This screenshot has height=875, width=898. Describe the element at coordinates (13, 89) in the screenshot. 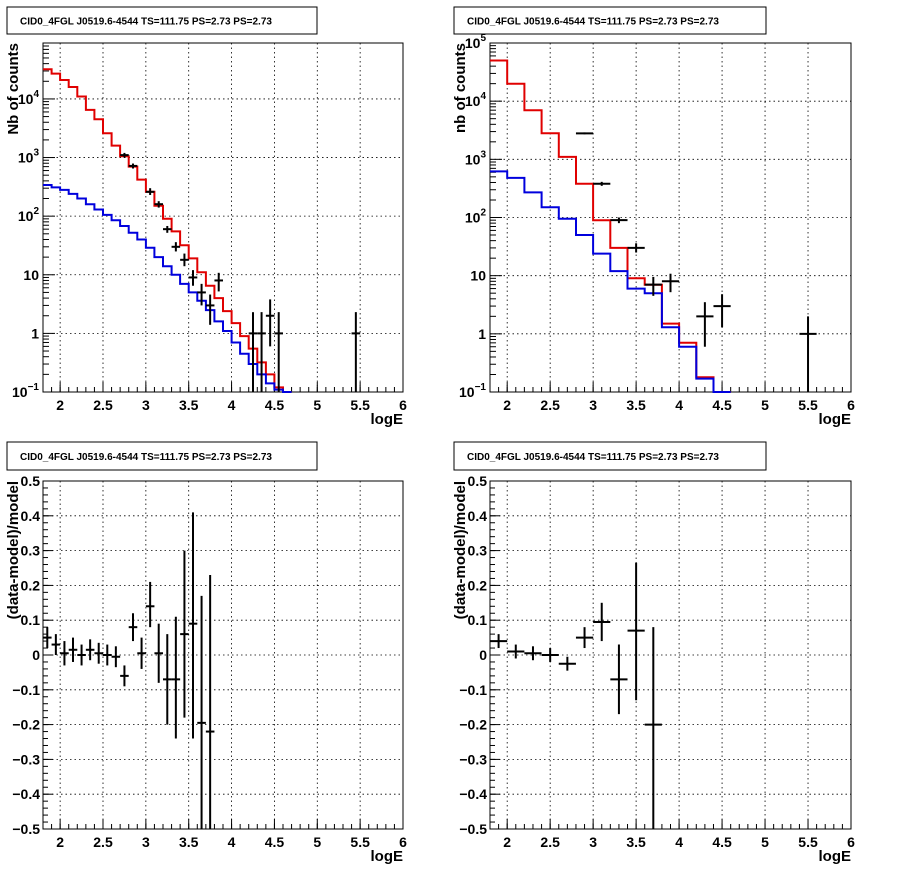

I see `y-axis-title: Nb of counts` at that location.